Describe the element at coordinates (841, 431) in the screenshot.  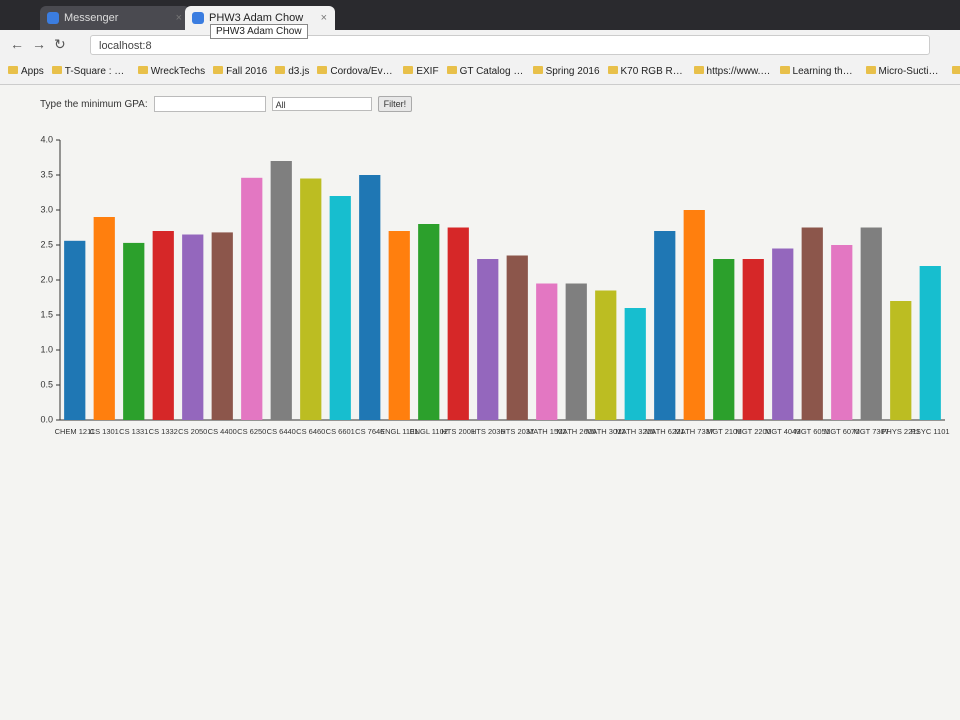
I see `x-tick-label: MGT 6070` at that location.